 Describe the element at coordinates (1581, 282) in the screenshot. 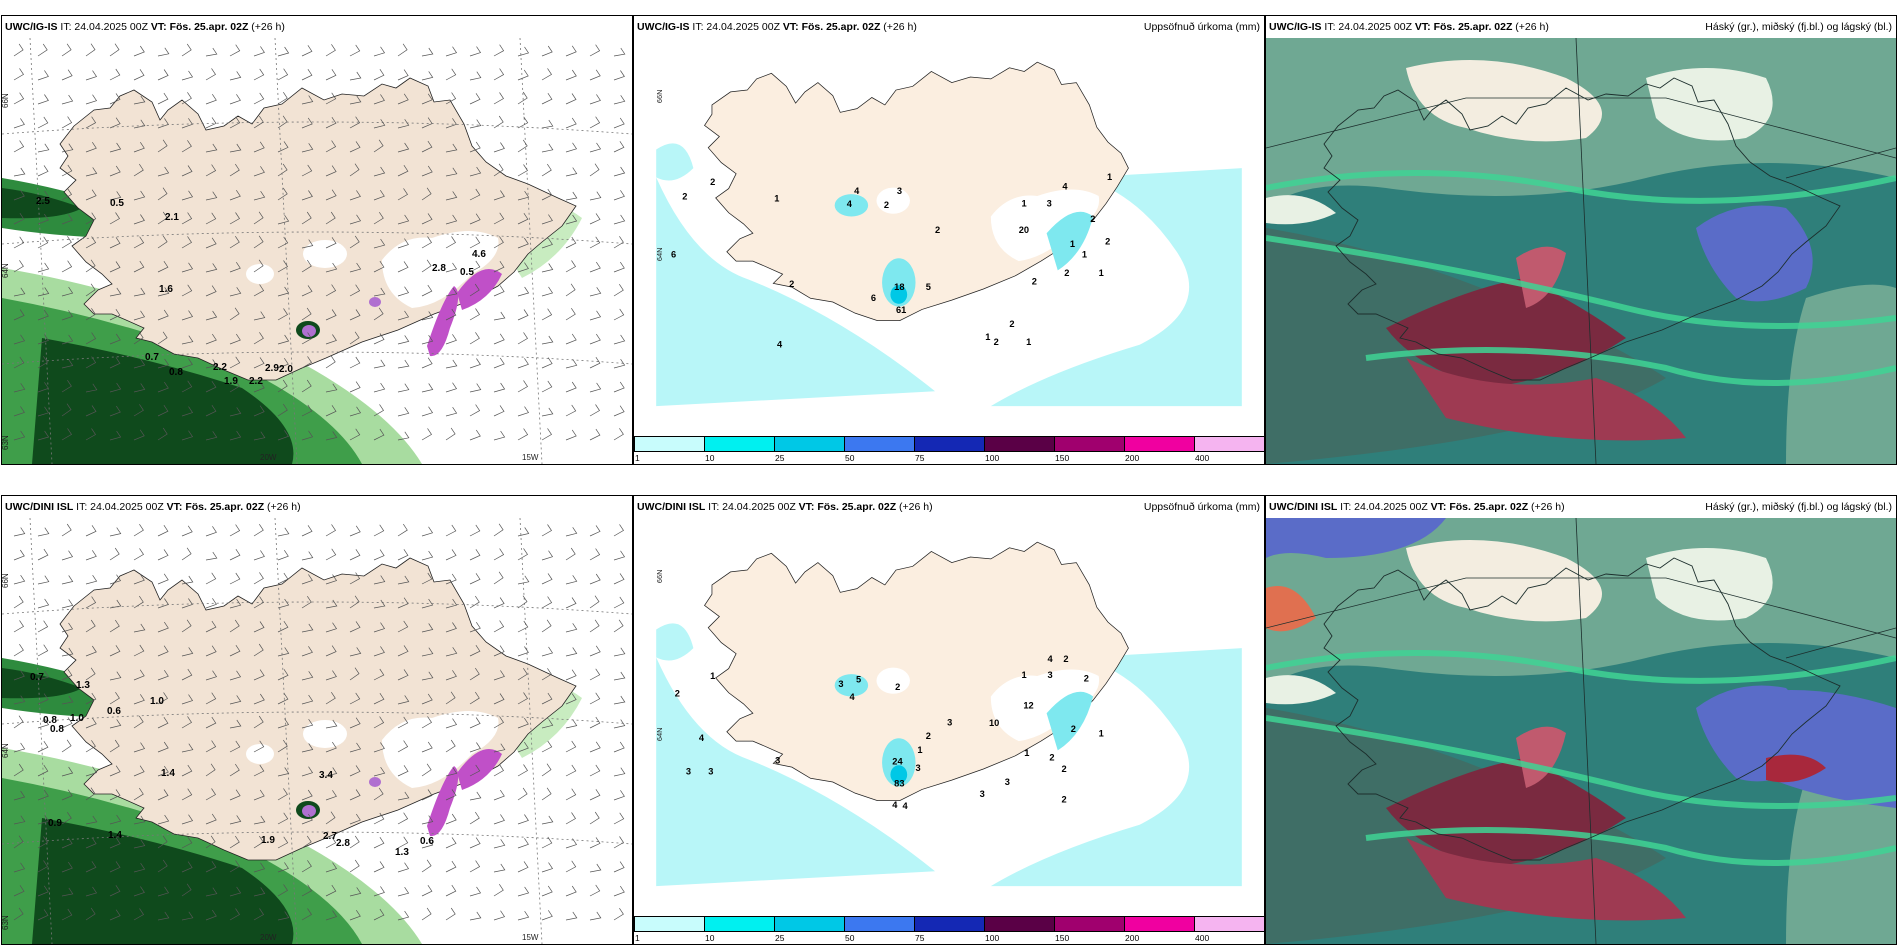

I see `cloud-contour` at that location.